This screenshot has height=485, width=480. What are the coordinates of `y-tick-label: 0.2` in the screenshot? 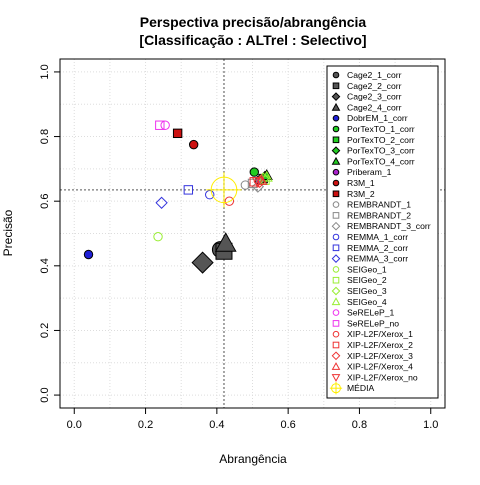 It's located at (45, 330).